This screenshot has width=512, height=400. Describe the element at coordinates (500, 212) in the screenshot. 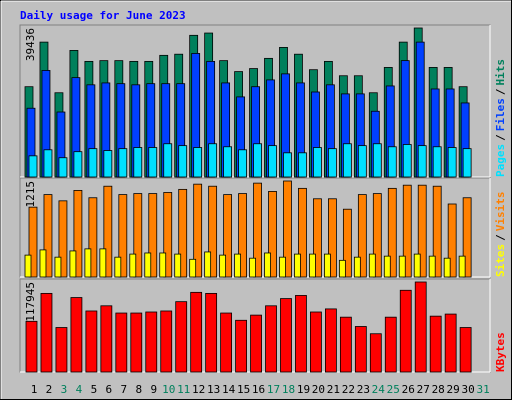

I see `legend-entry: Visits` at that location.